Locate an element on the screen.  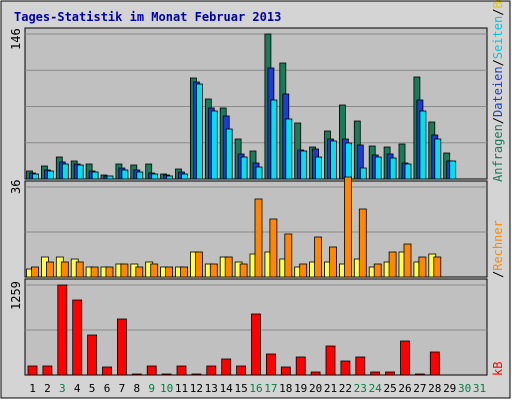
x-tick-label-day-8: 8 is located at coordinates (136, 388).